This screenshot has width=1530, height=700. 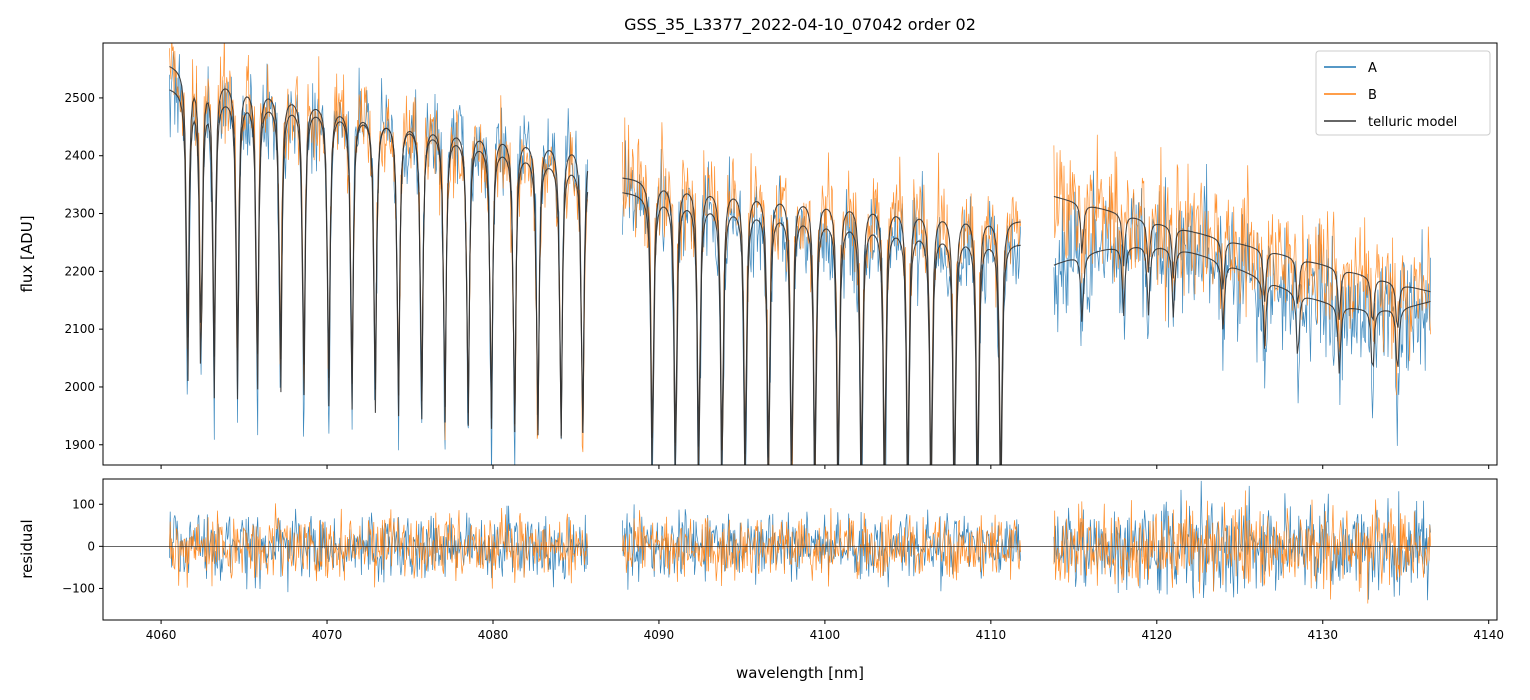 I want to click on residual-y-axis-label: residual, so click(x=27, y=548).